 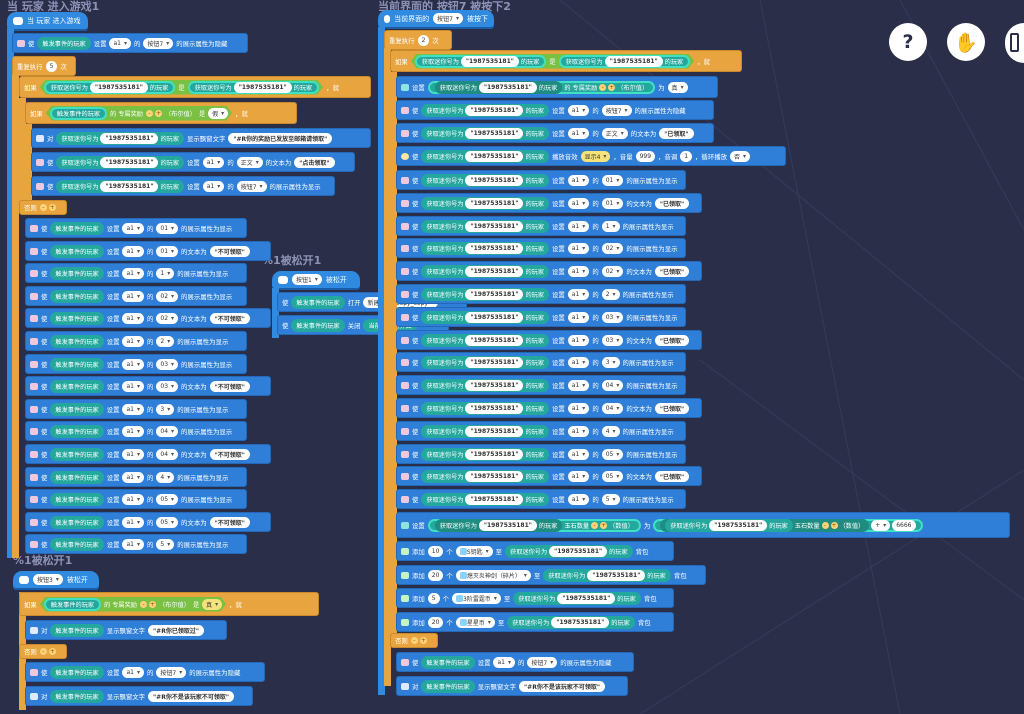 I want to click on control-dropdown: 04, so click(x=612, y=408).